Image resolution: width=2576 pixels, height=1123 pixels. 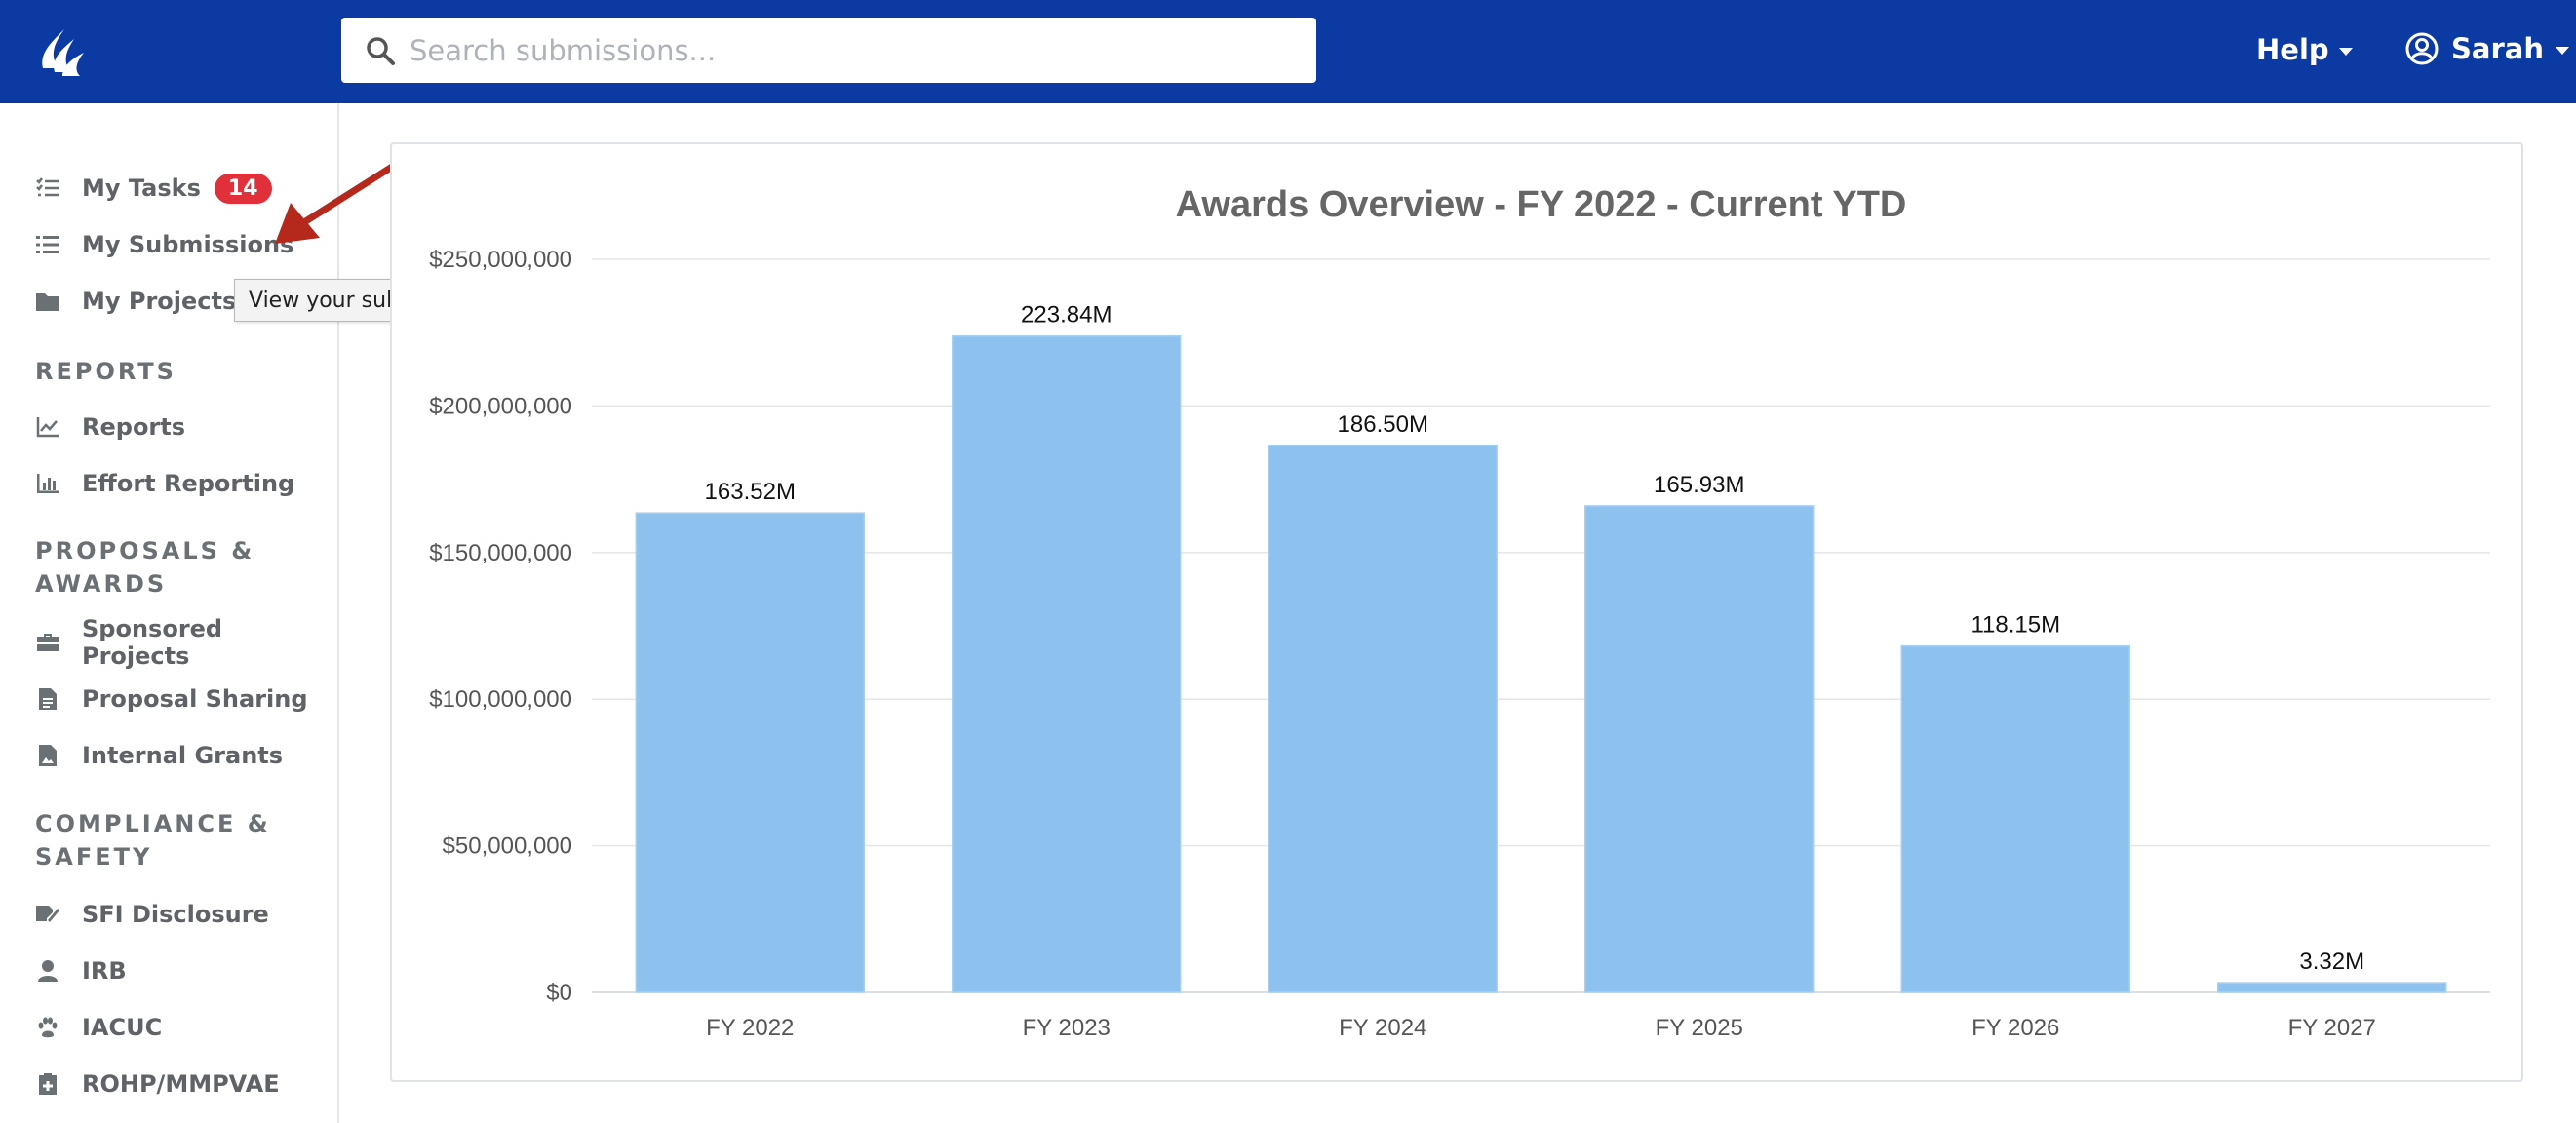 I want to click on y-tick-label: $0, so click(x=559, y=993).